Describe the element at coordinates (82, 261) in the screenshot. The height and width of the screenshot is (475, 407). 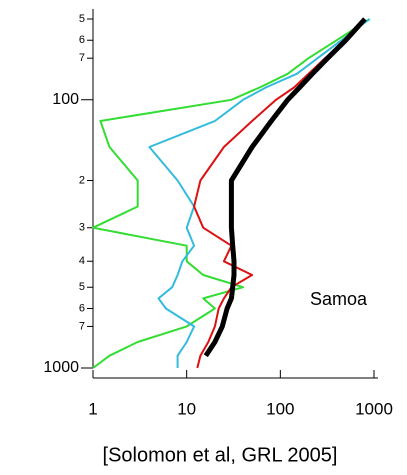
I see `y-tick-label: 4` at that location.